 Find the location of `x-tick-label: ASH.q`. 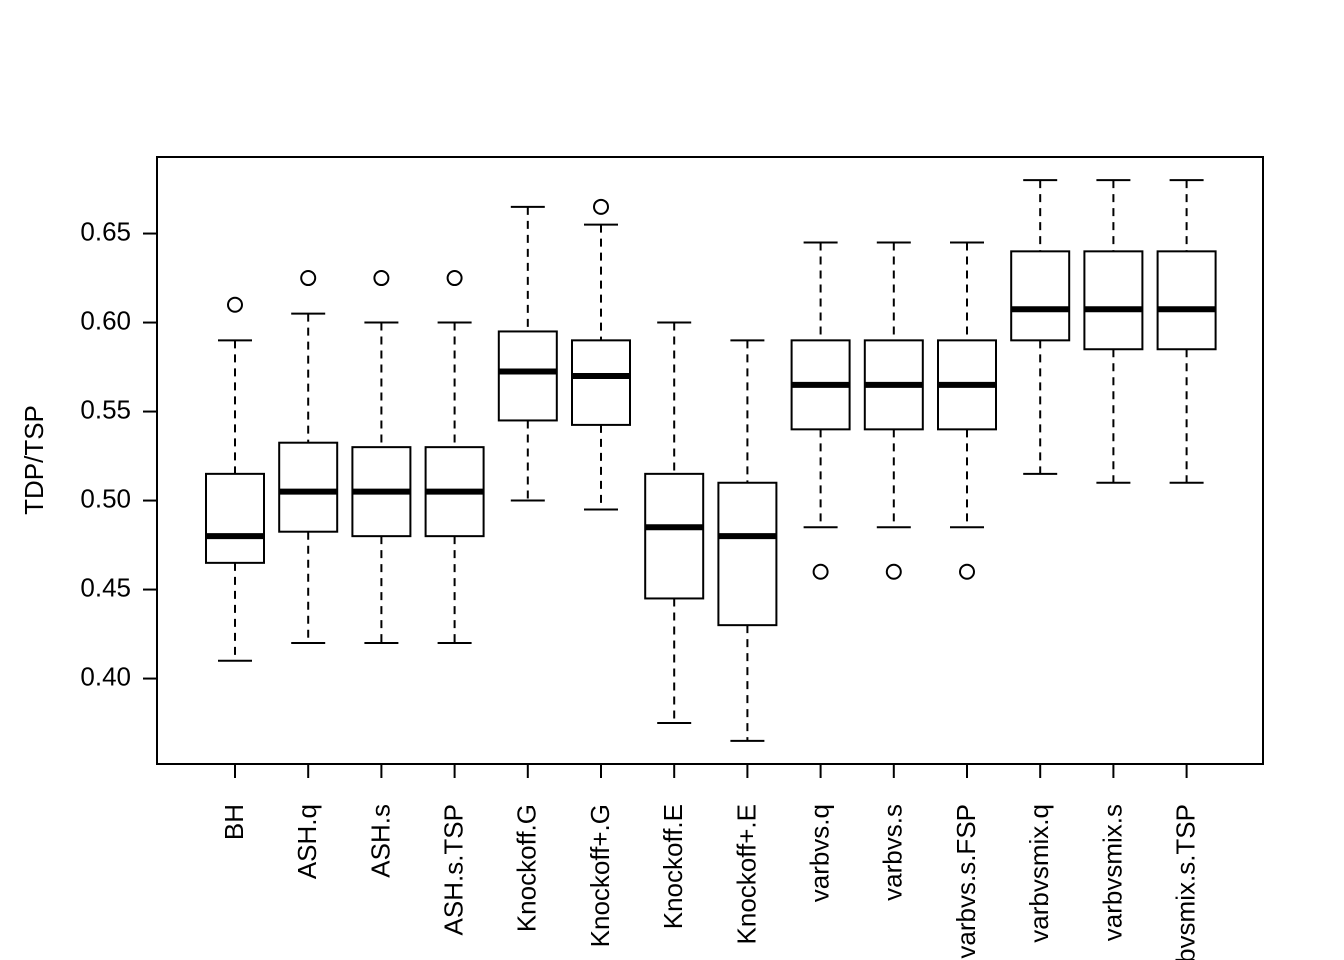

x-tick-label: ASH.q is located at coordinates (307, 841).